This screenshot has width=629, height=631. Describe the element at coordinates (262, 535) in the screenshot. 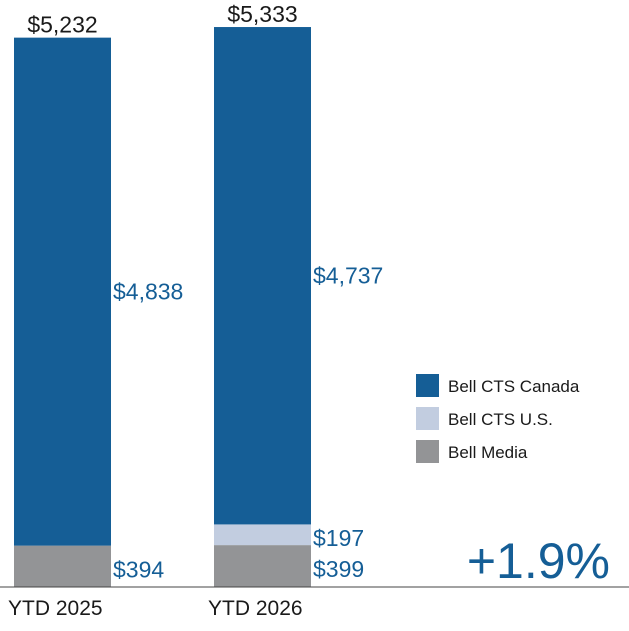

I see `bar-segment-bell-cts-u-s-ytd-2026` at that location.